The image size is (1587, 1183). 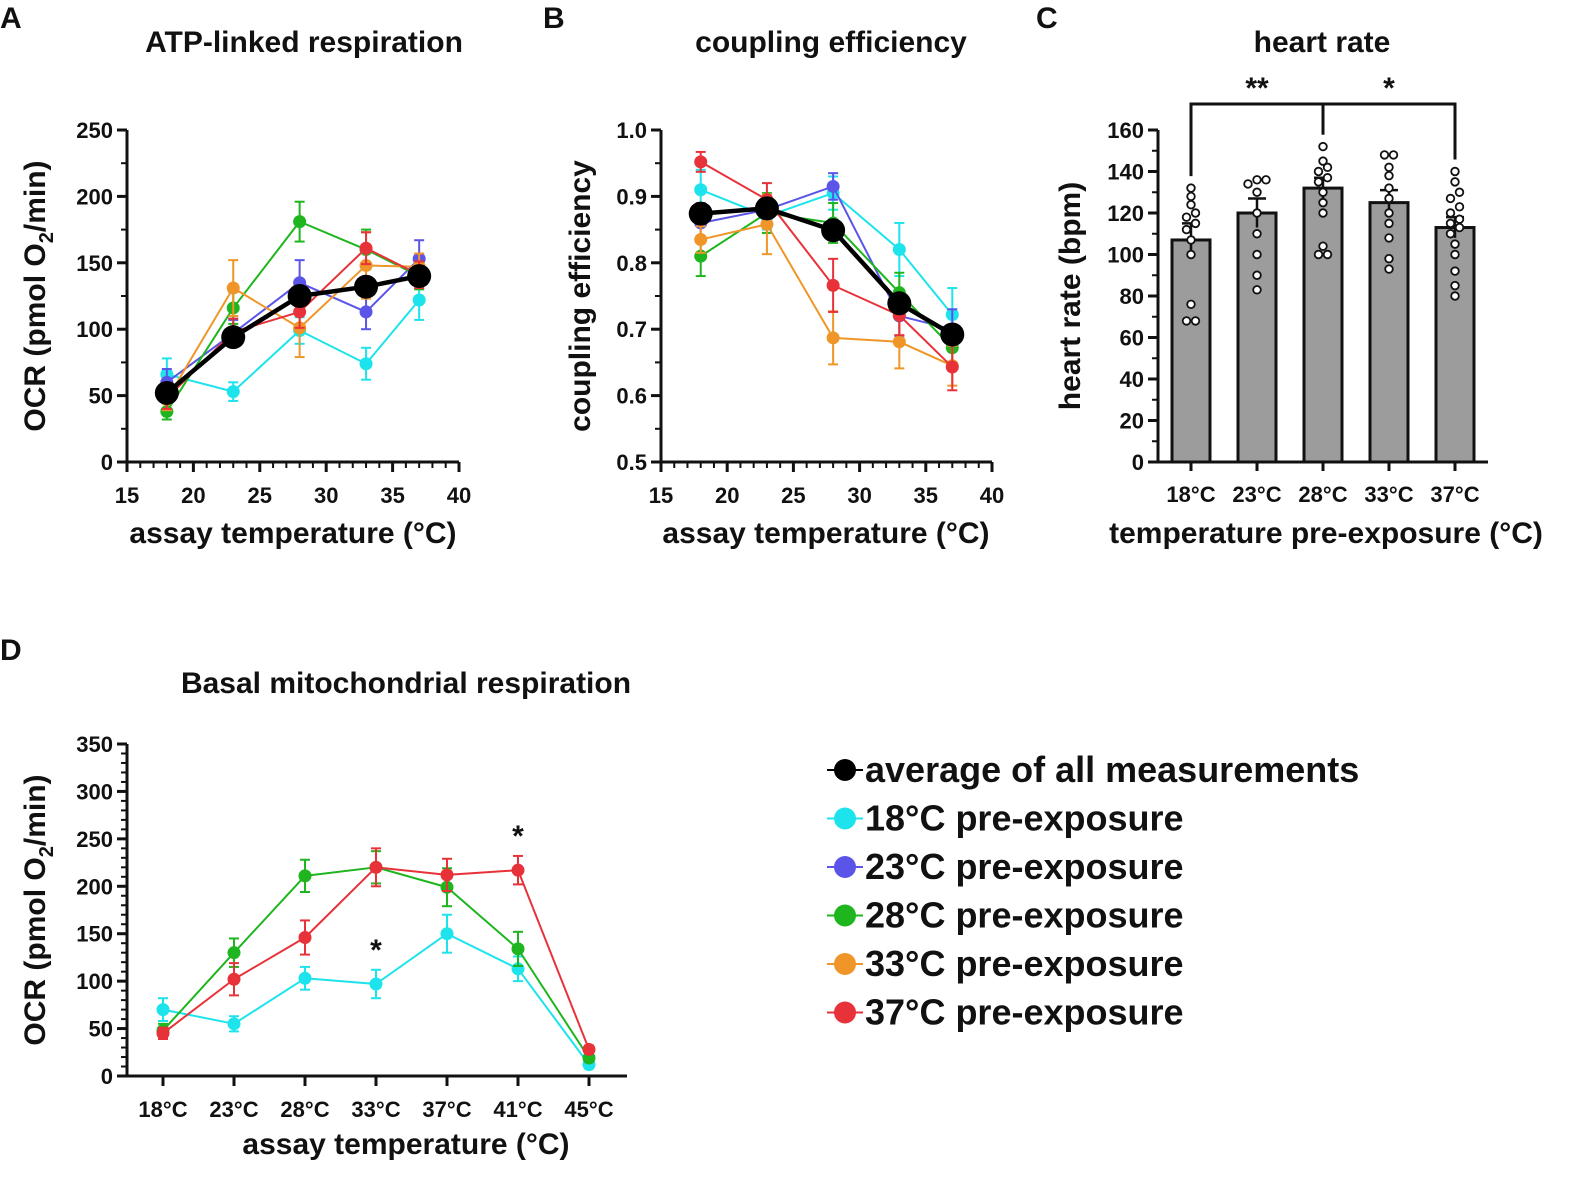 What do you see at coordinates (631, 263) in the screenshot?
I see `panel-b-y-tick-label: 0.8` at bounding box center [631, 263].